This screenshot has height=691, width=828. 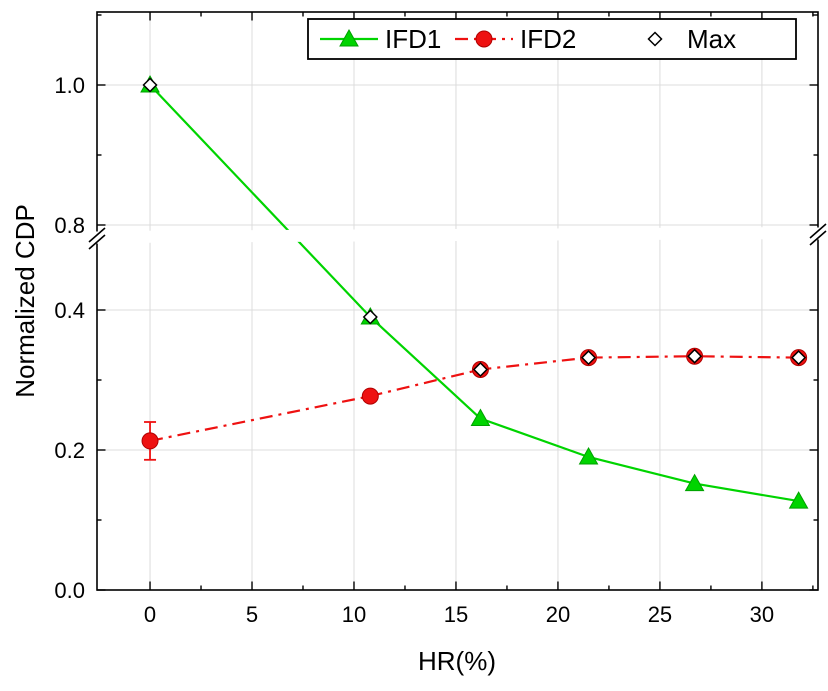 What do you see at coordinates (69, 590) in the screenshot?
I see `y-tick-label: 0.0` at bounding box center [69, 590].